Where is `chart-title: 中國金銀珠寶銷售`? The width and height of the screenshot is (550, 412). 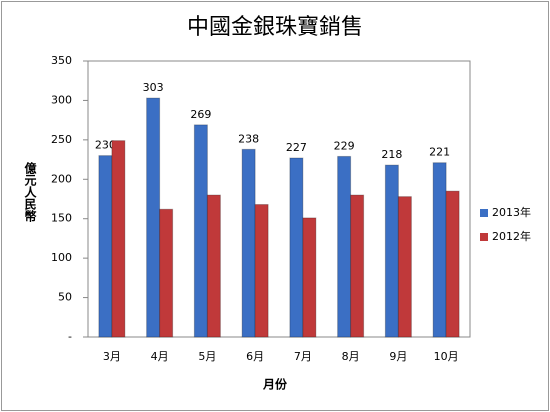 chart-title: 中國金銀珠寶銷售 is located at coordinates (275, 27).